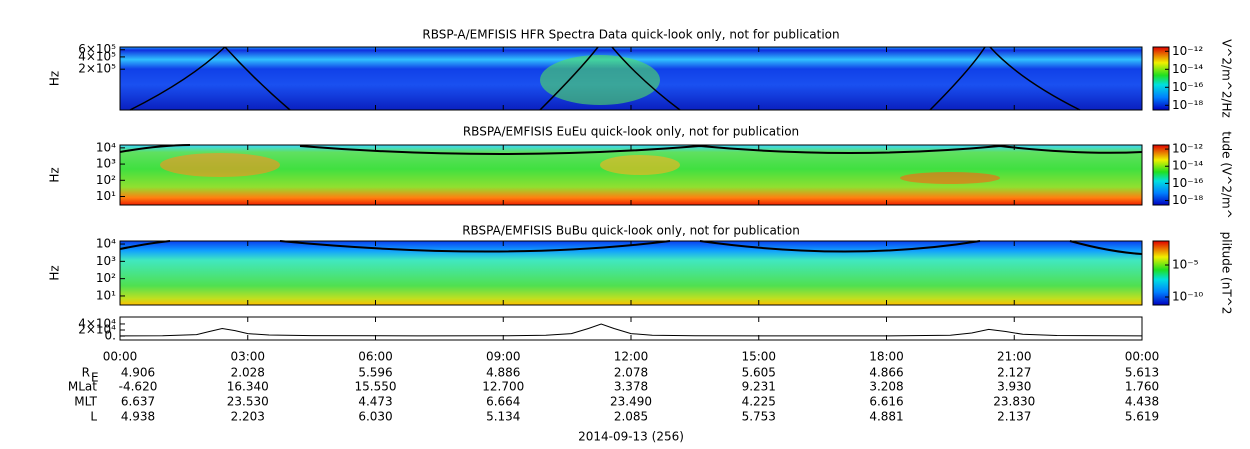  Describe the element at coordinates (886, 373) in the screenshot. I see `ephemeris-value: 4.866` at that location.